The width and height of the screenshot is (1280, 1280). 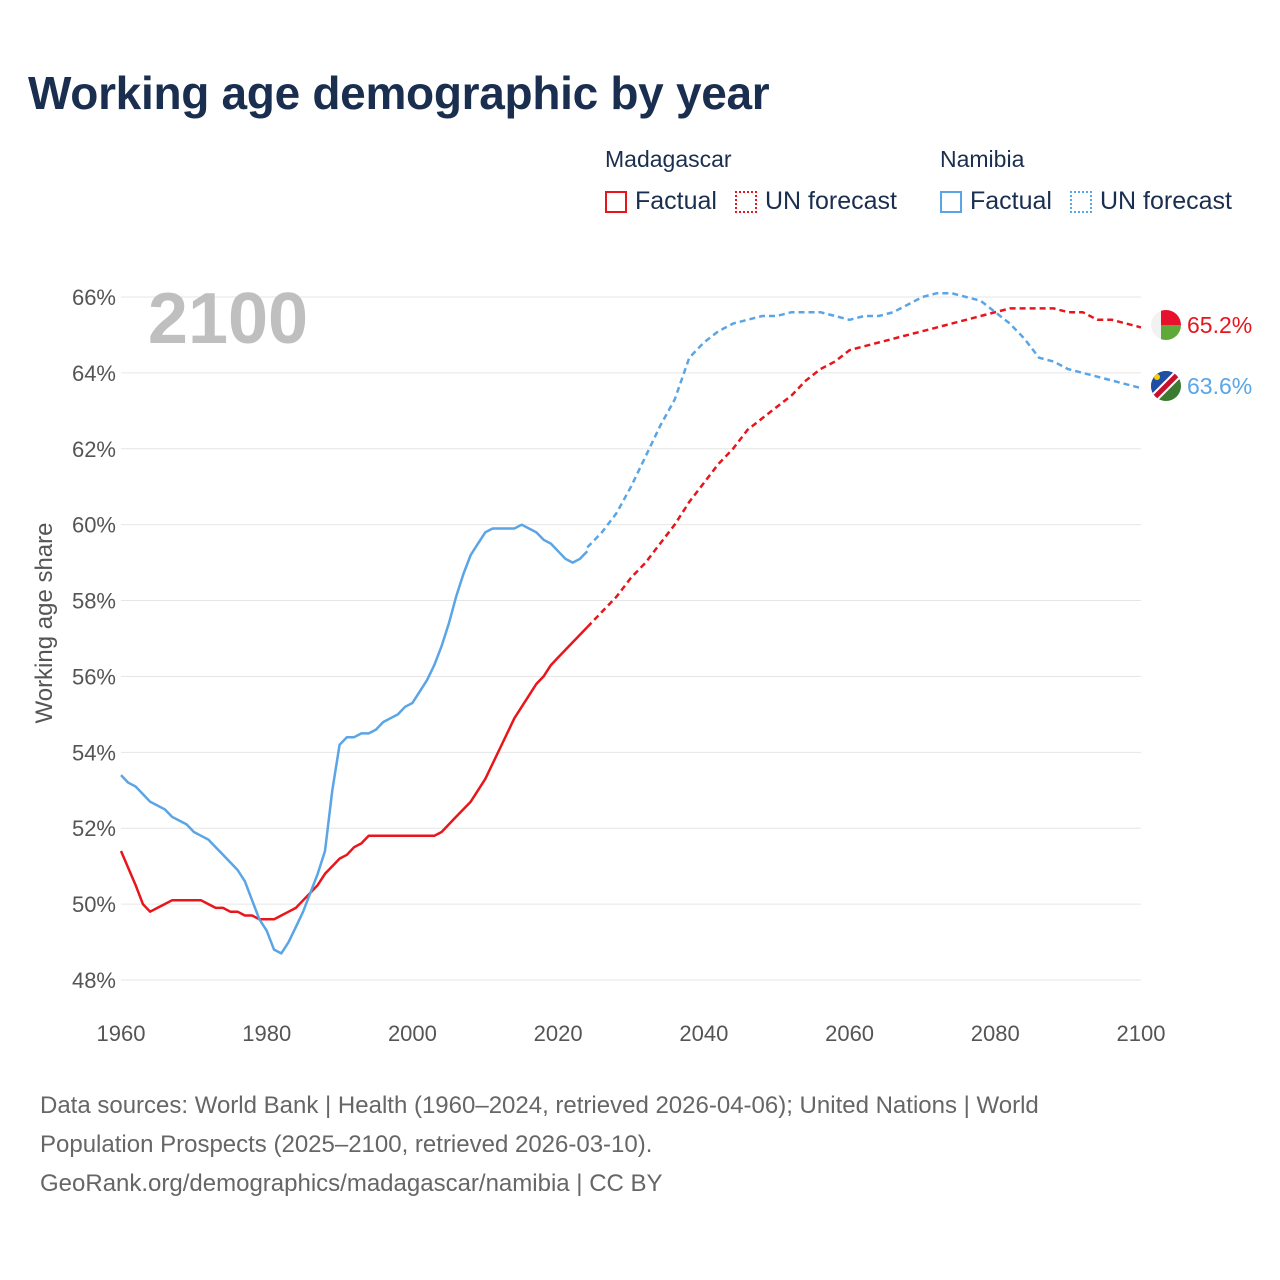 What do you see at coordinates (44, 623) in the screenshot?
I see `y-axis-label: Working age share` at bounding box center [44, 623].